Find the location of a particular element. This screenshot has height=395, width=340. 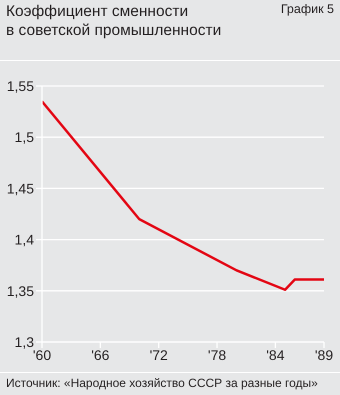

y-tick-label: 1,55 is located at coordinates (20, 86).